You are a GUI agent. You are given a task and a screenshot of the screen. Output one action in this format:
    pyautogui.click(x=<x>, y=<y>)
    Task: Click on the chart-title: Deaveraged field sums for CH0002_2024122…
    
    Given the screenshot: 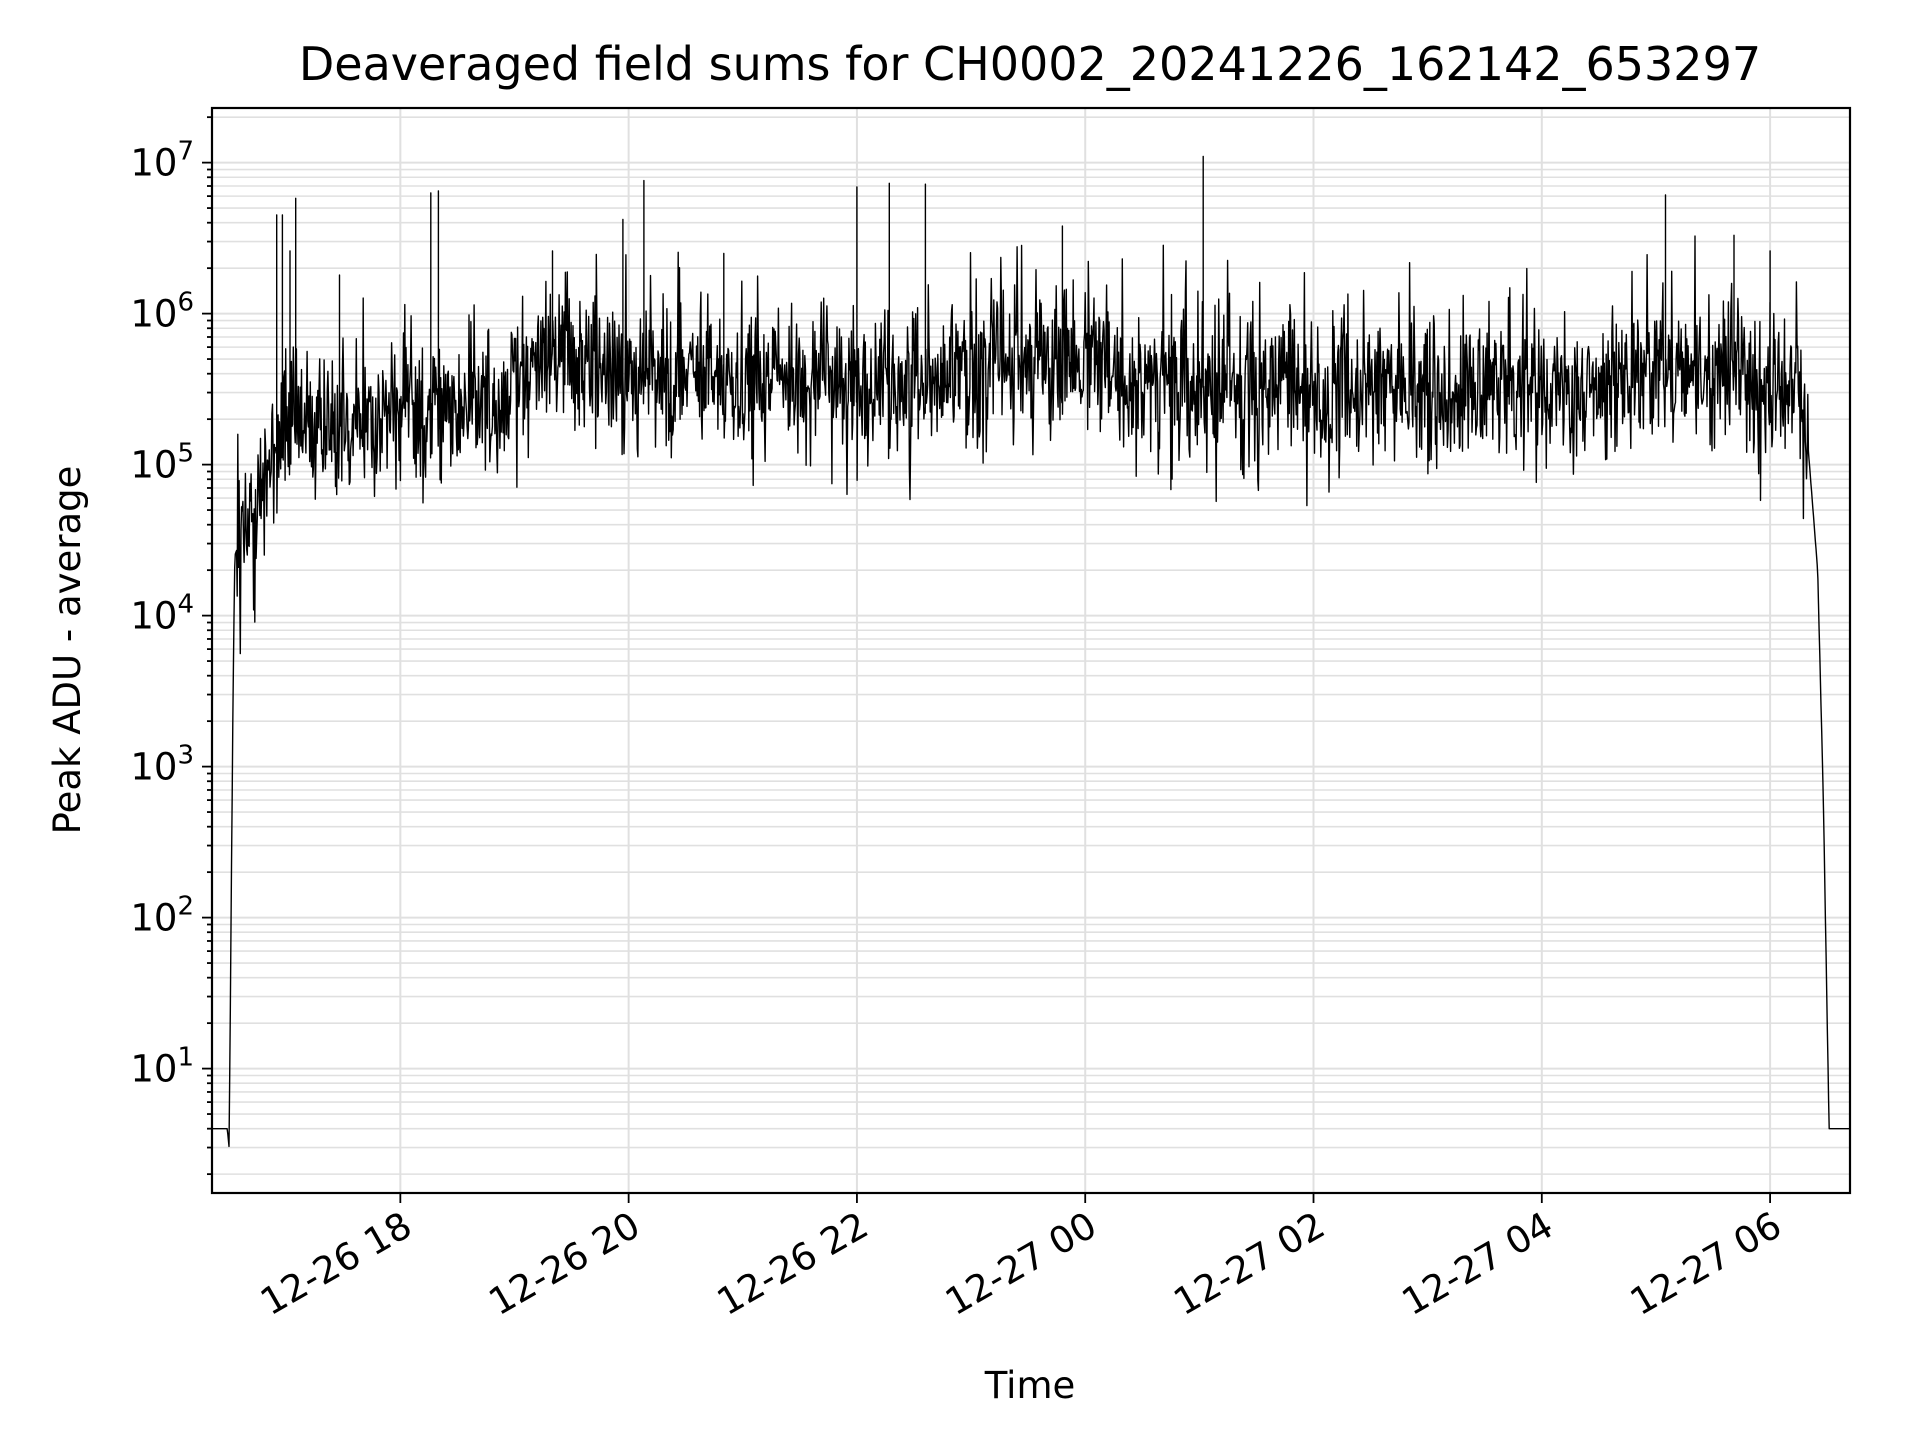 What is the action you would take?
    pyautogui.click(x=1030, y=64)
    